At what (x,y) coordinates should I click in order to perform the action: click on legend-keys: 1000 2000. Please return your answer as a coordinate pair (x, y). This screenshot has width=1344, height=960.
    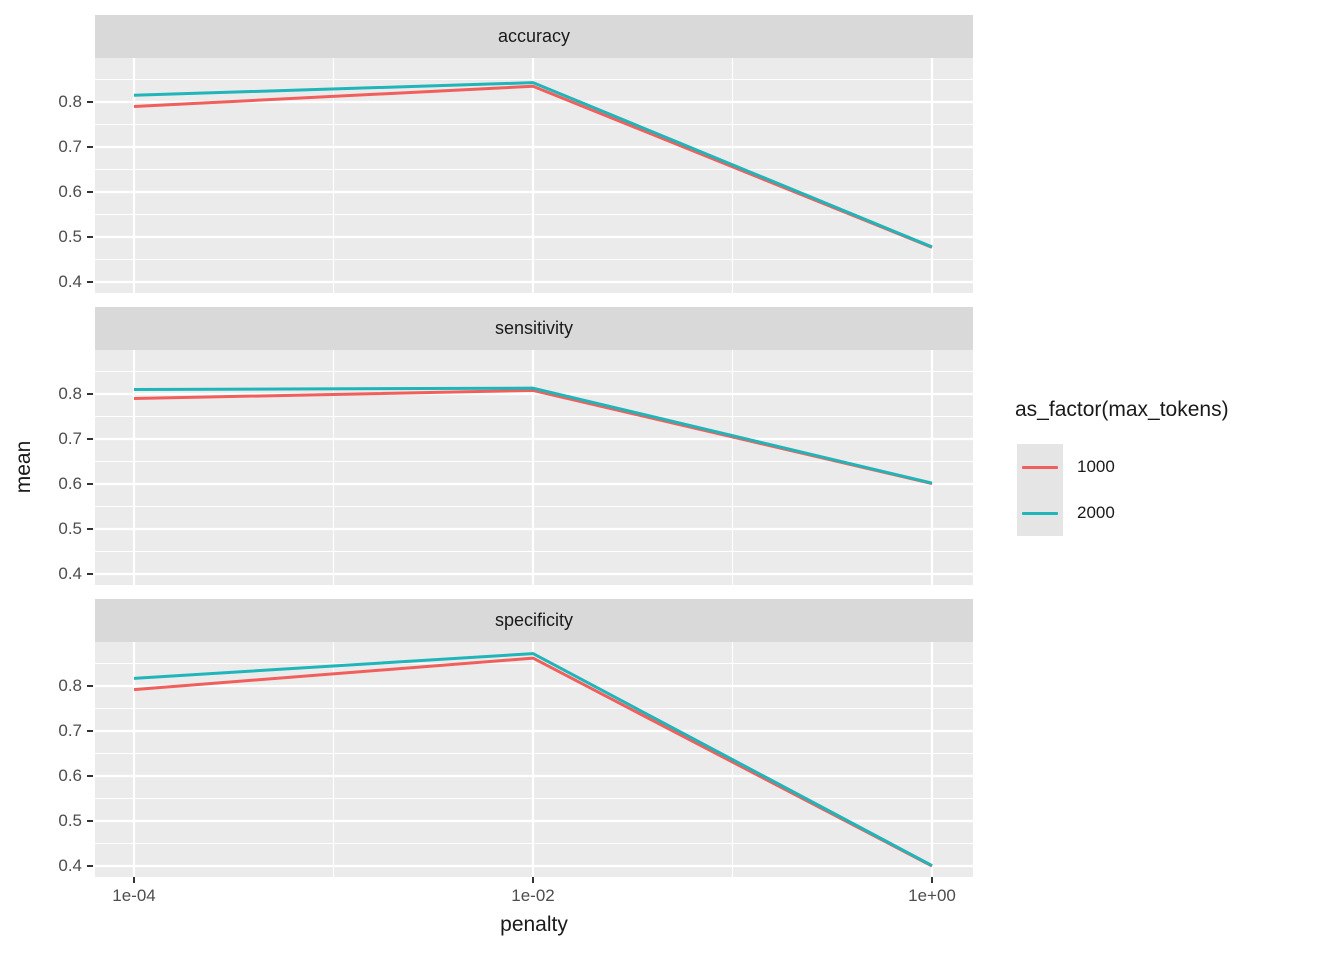
    Looking at the image, I should click on (1172, 490).